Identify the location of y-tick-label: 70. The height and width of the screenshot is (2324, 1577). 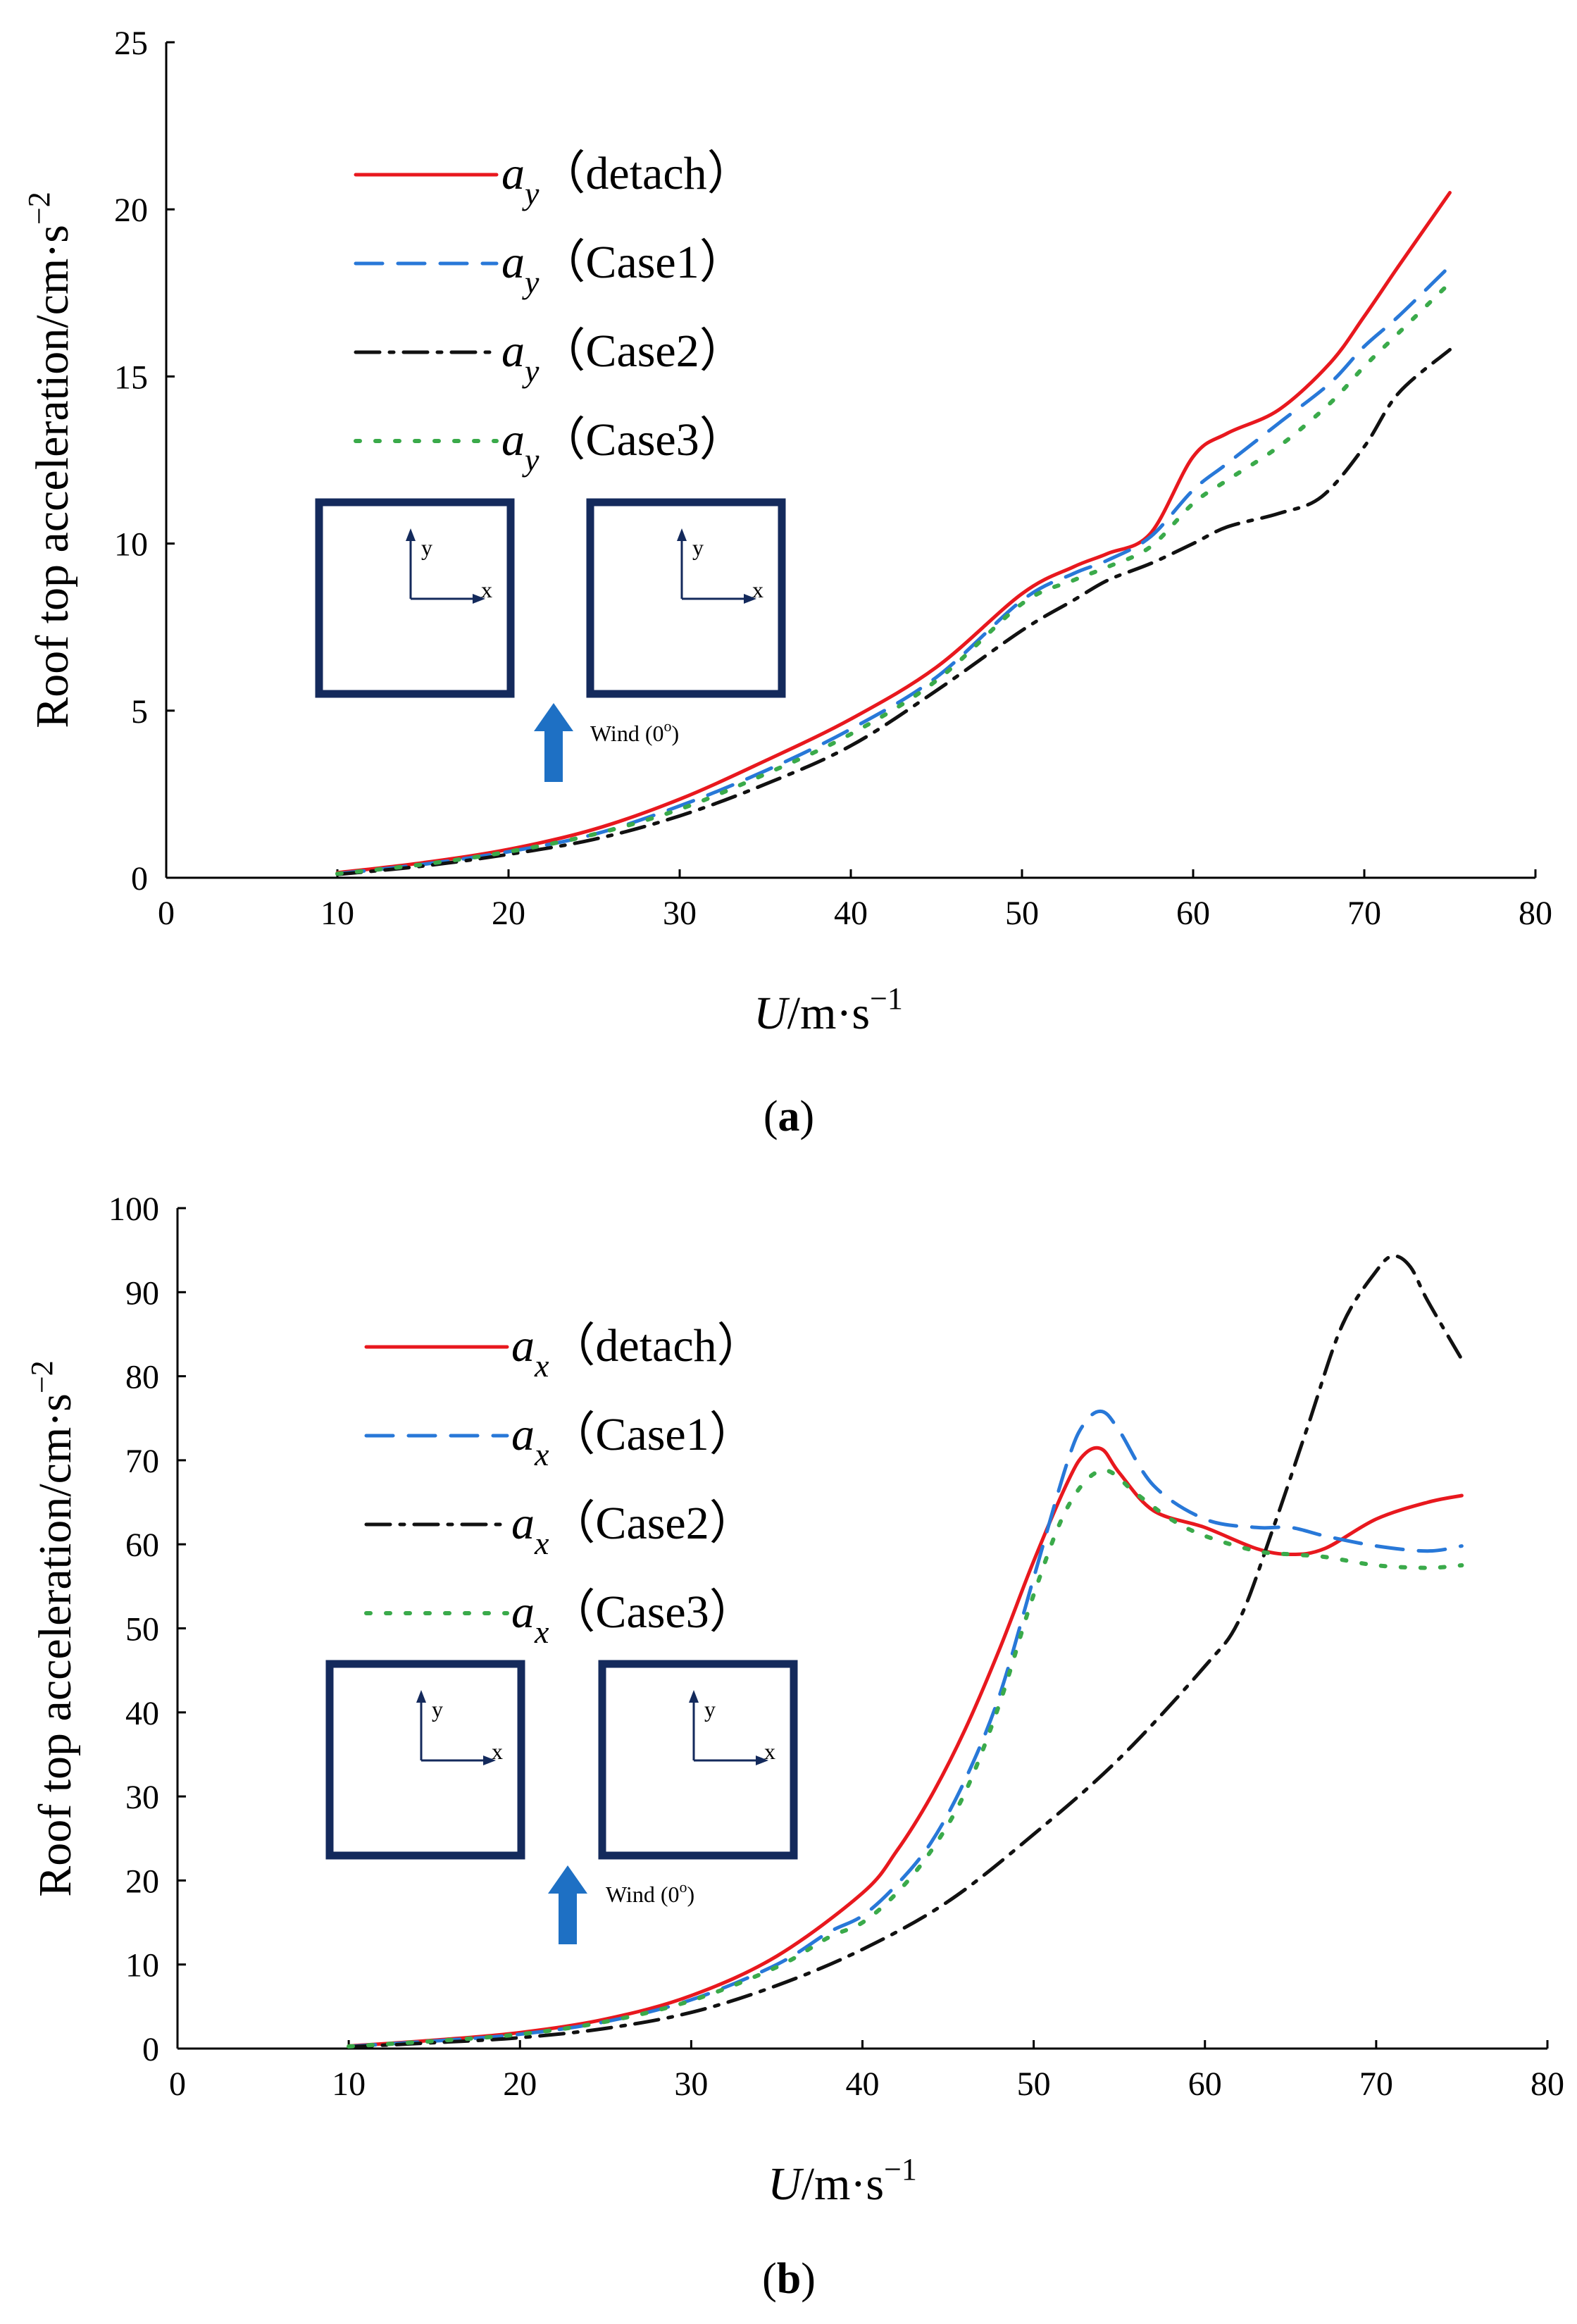
(142, 1461).